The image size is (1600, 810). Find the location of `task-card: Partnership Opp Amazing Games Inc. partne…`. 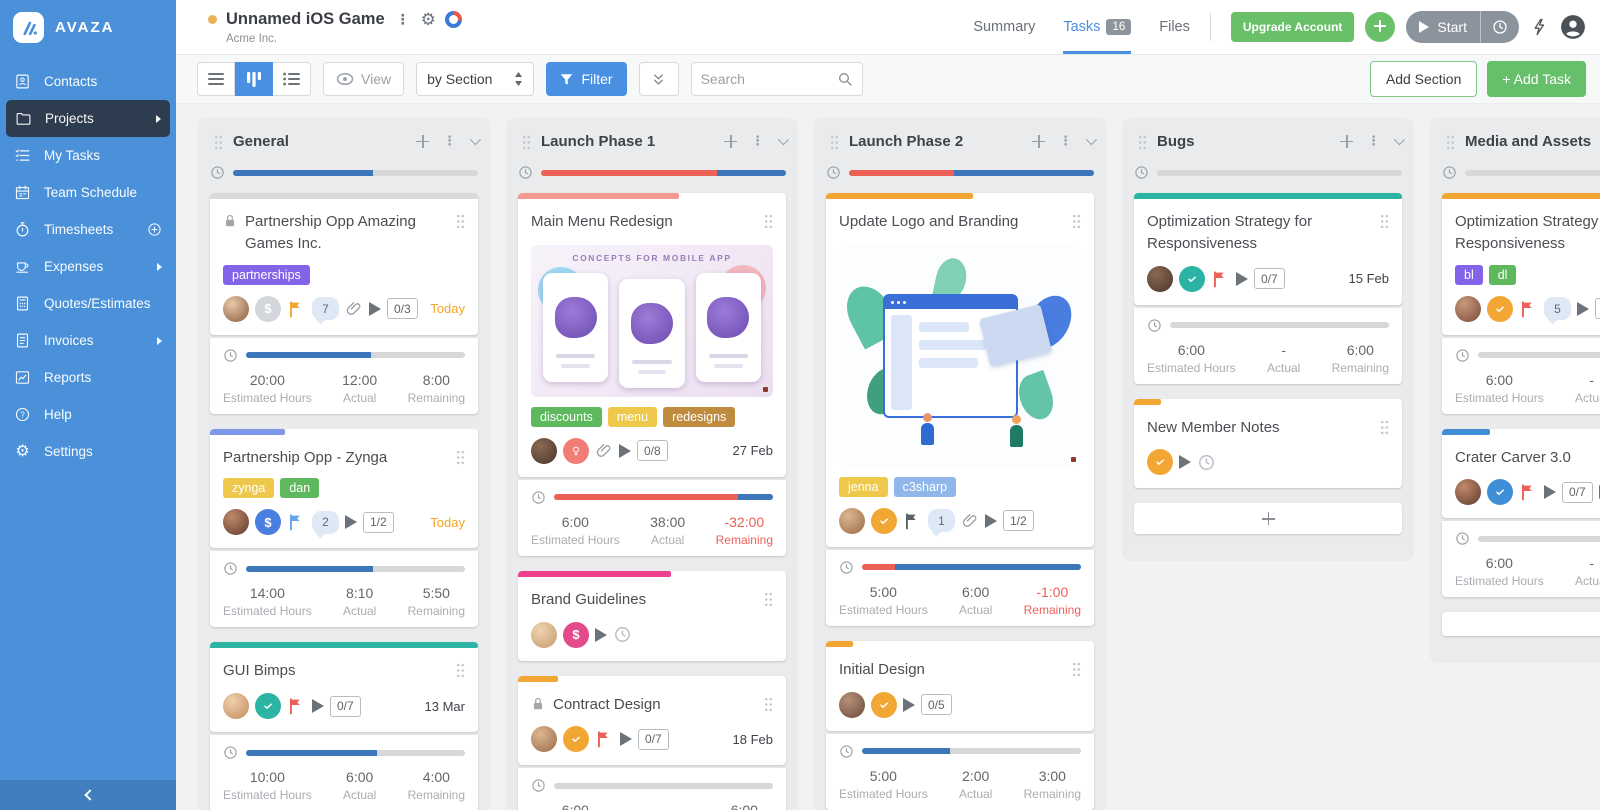

task-card: Partnership Opp Amazing Games Inc. partne… is located at coordinates (344, 264).